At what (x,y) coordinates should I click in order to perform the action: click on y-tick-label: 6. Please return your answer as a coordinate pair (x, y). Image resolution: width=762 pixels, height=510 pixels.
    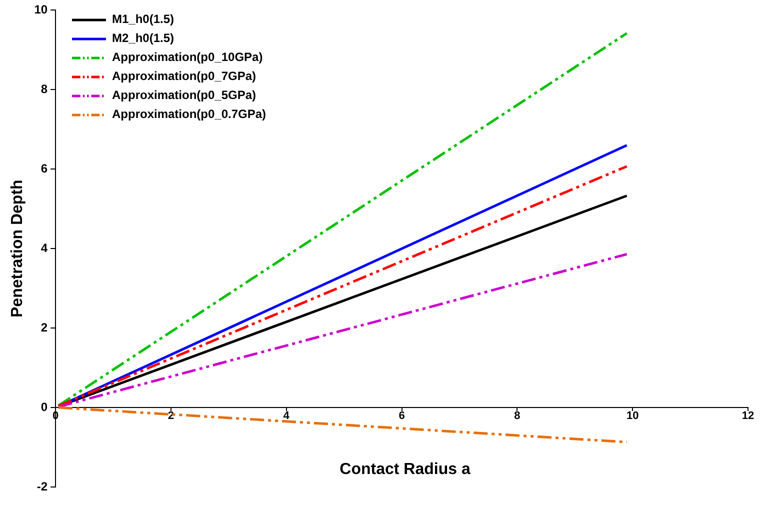
    Looking at the image, I should click on (44, 168).